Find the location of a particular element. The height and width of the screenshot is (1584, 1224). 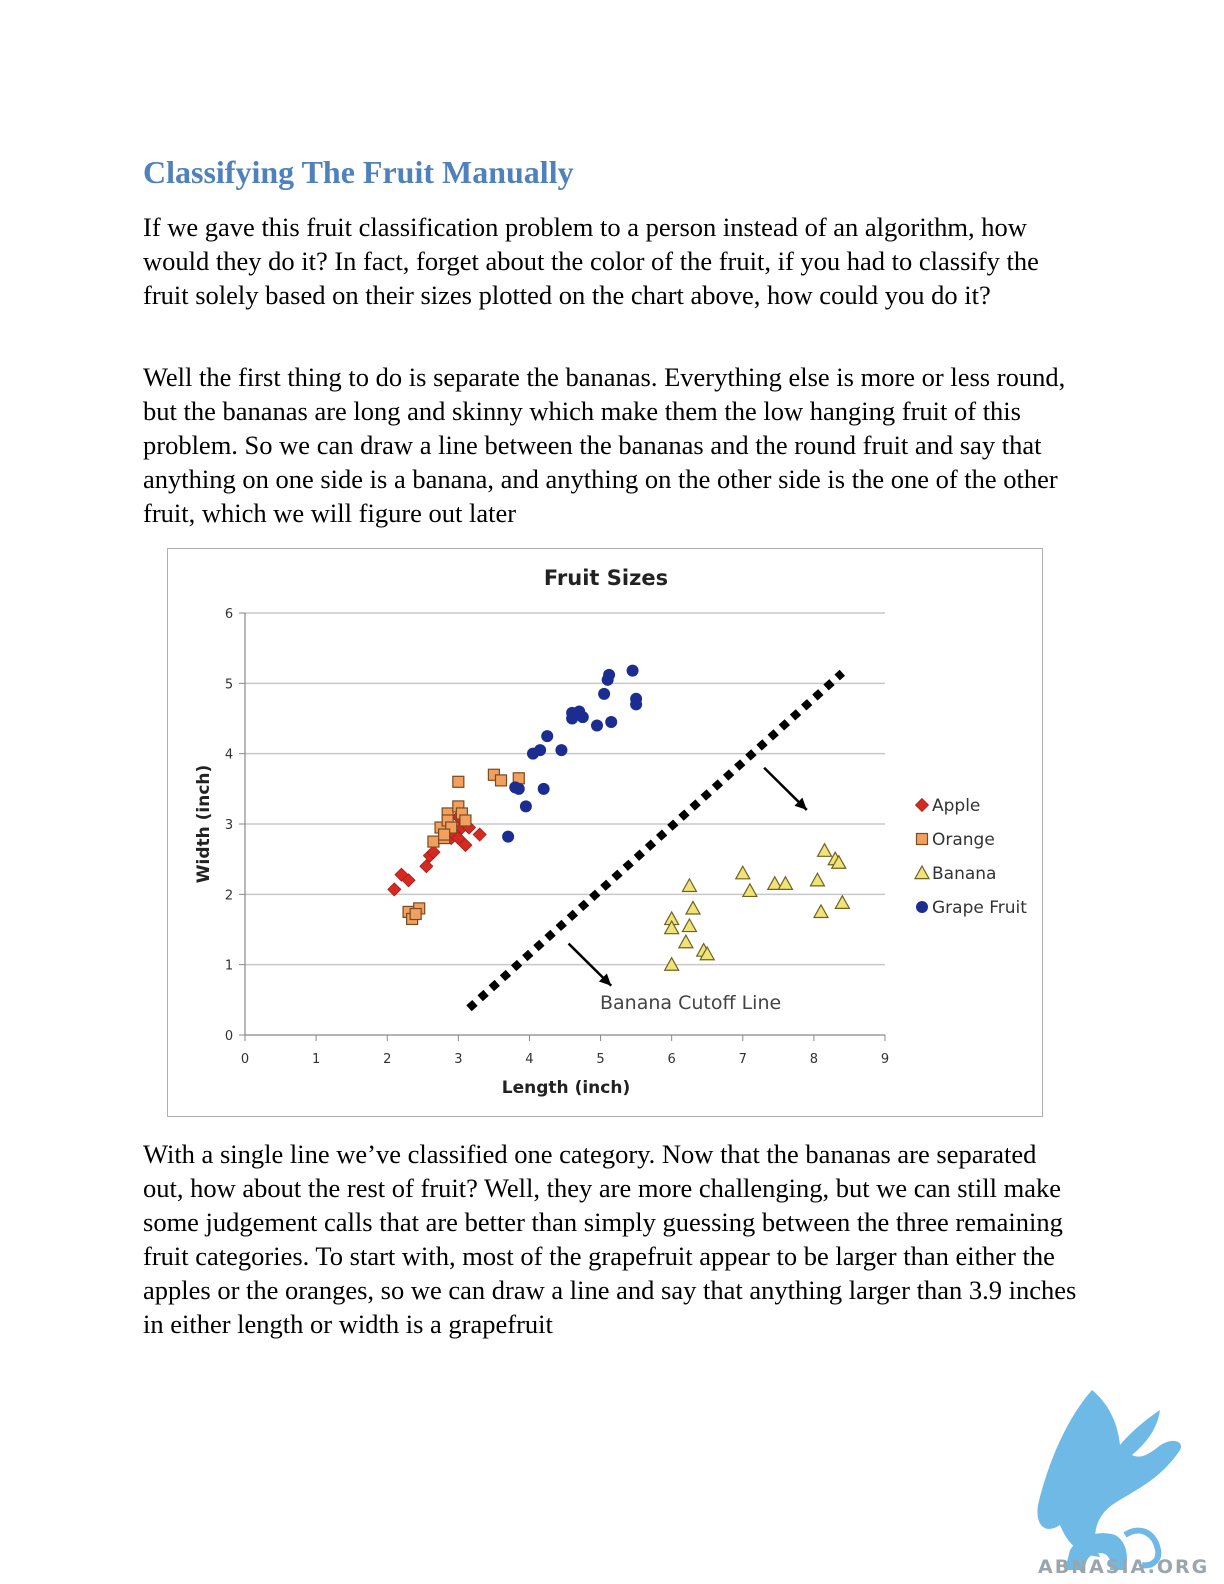

banana-cutoff-line is located at coordinates (656, 840).